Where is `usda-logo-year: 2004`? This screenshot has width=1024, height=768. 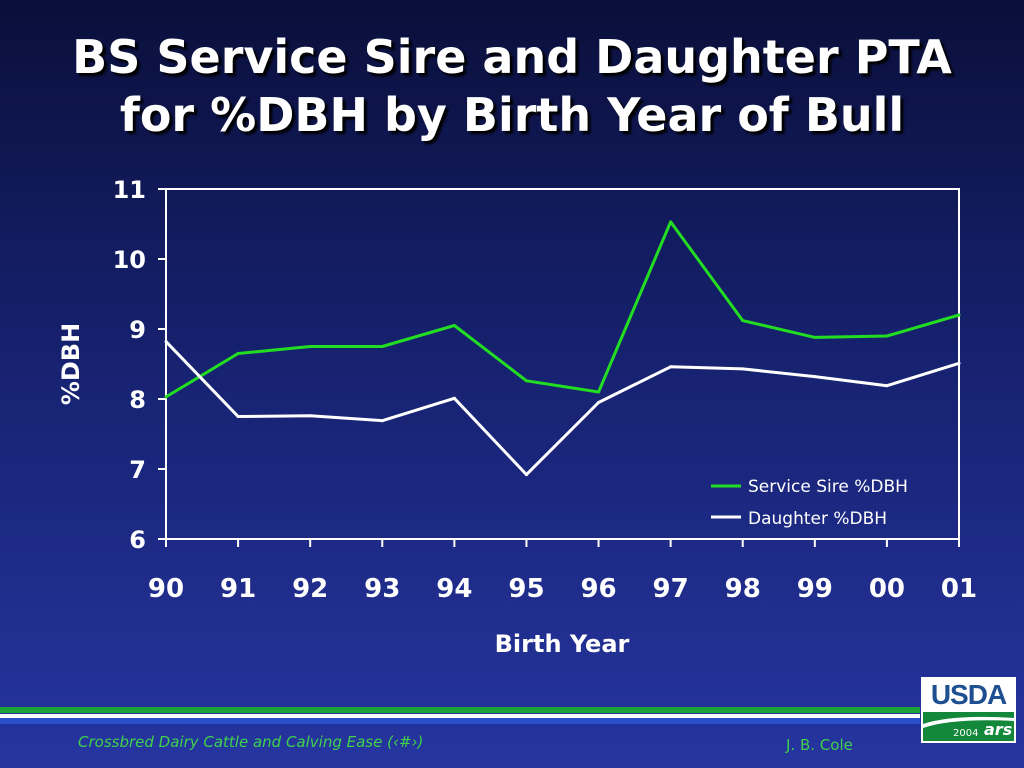 usda-logo-year: 2004 is located at coordinates (966, 733).